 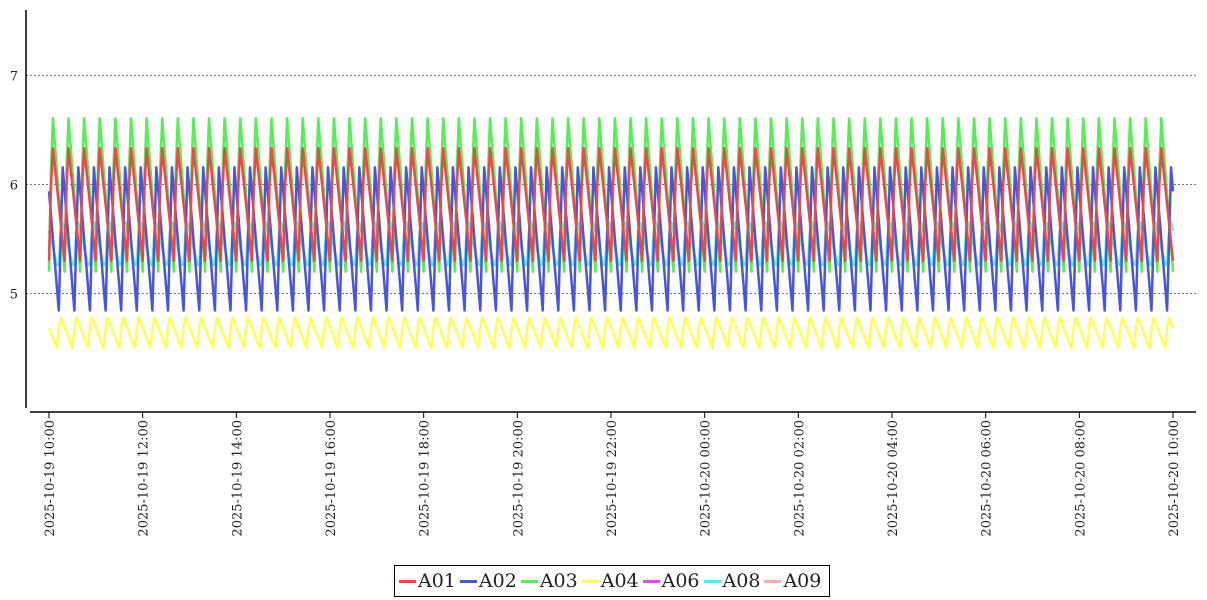 I want to click on legend-item-a03: A03, so click(x=549, y=581).